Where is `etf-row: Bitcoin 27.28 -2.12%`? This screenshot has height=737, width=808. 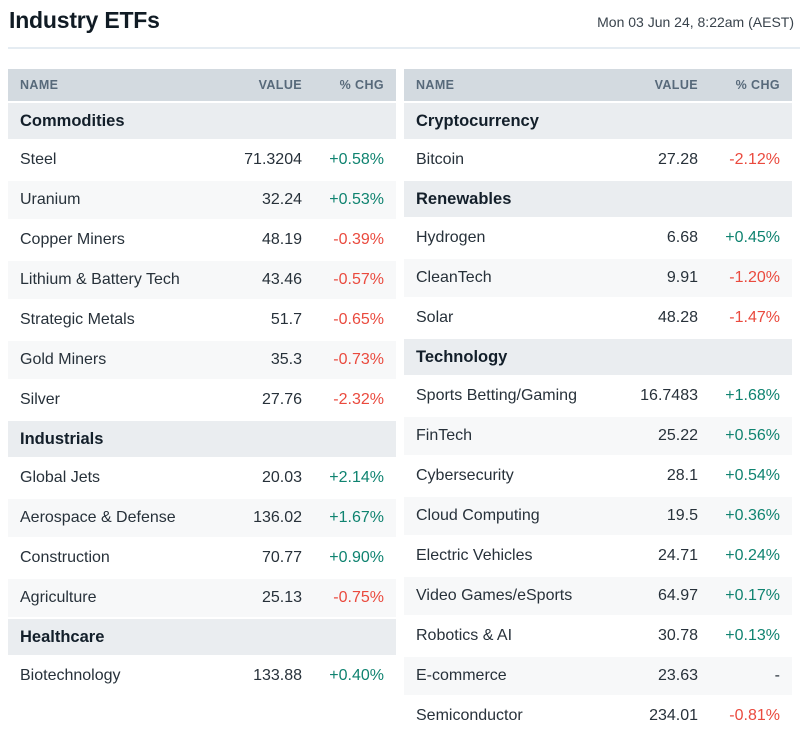 etf-row: Bitcoin 27.28 -2.12% is located at coordinates (598, 160).